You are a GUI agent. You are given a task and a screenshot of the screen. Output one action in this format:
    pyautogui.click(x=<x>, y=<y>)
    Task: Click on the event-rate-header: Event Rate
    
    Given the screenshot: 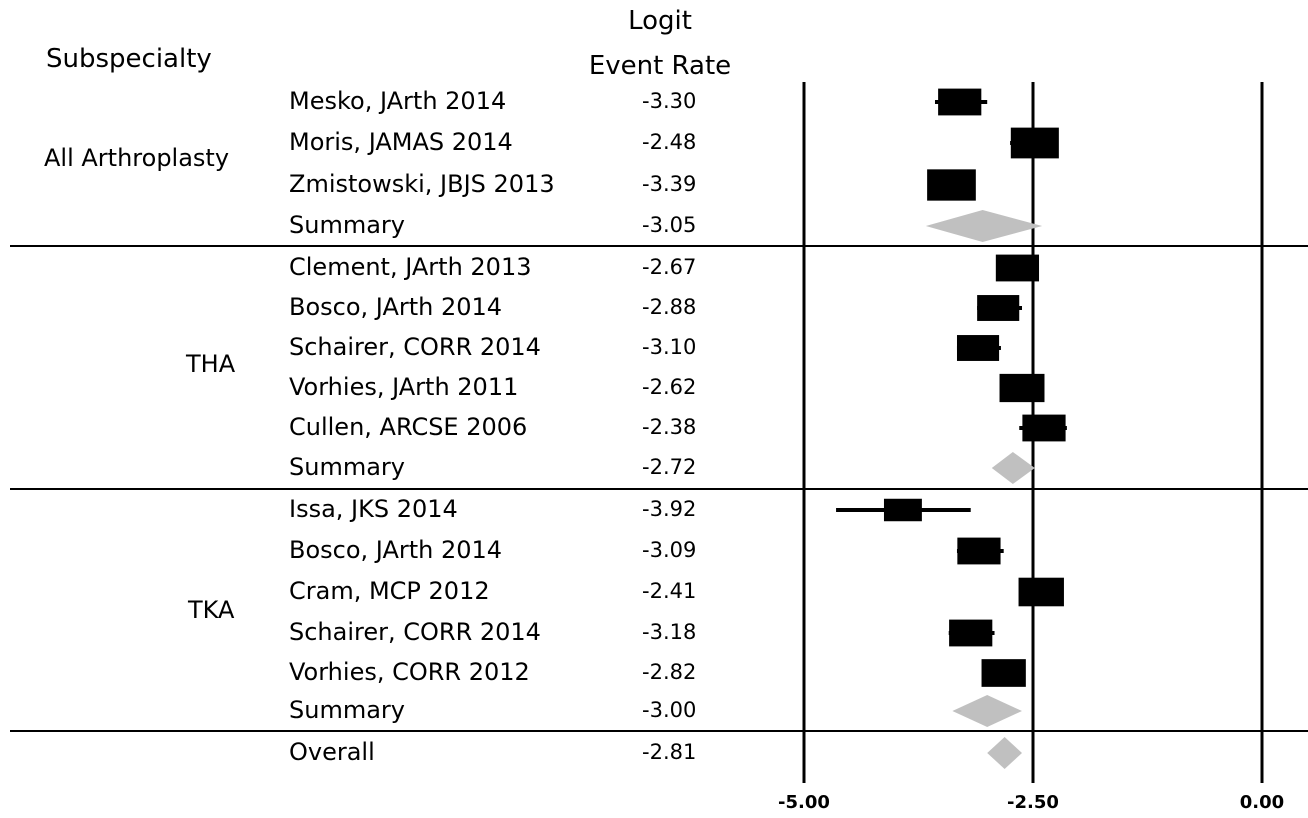 What is the action you would take?
    pyautogui.click(x=660, y=66)
    